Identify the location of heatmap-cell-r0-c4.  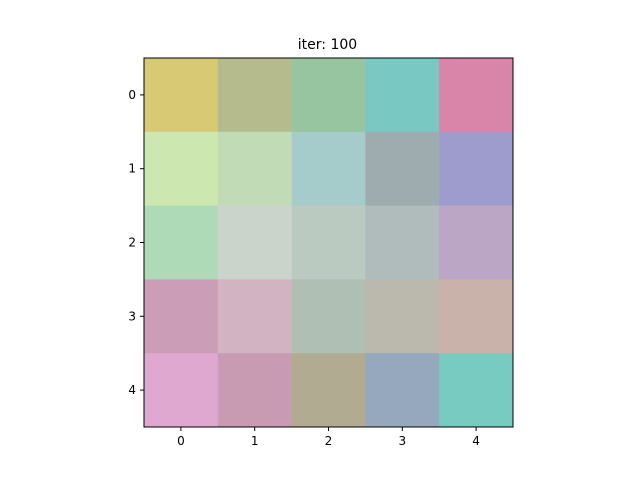
(476, 95).